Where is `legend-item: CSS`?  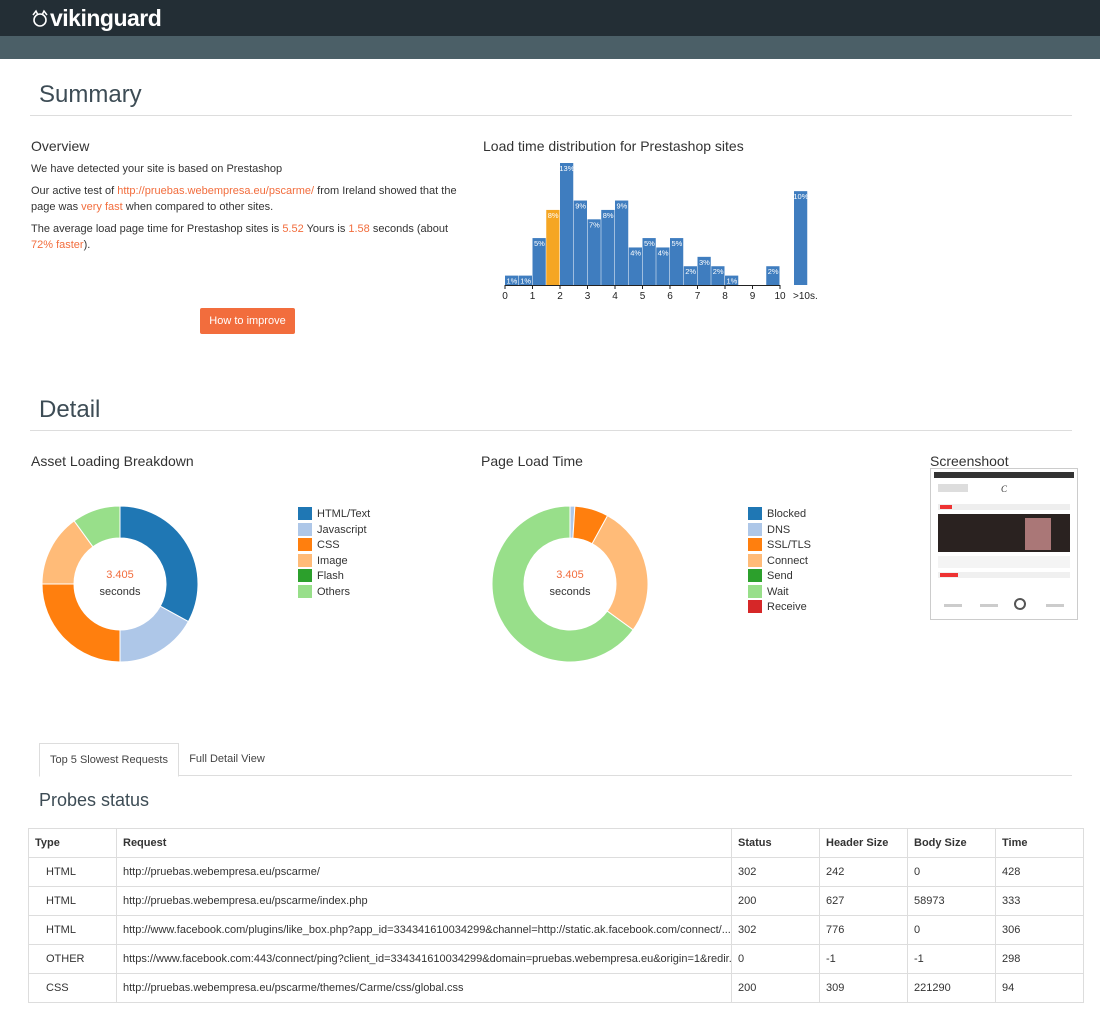
legend-item: CSS is located at coordinates (334, 546).